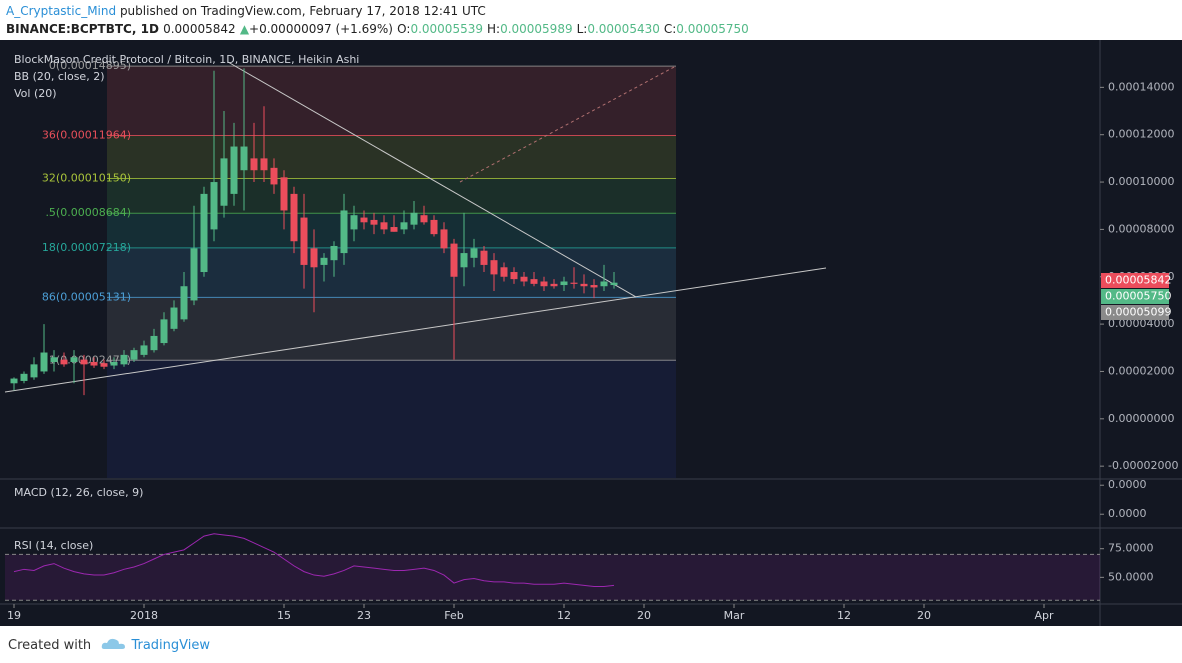 This screenshot has height=663, width=1182. I want to click on pane-title: RSI (14, close), so click(53, 545).